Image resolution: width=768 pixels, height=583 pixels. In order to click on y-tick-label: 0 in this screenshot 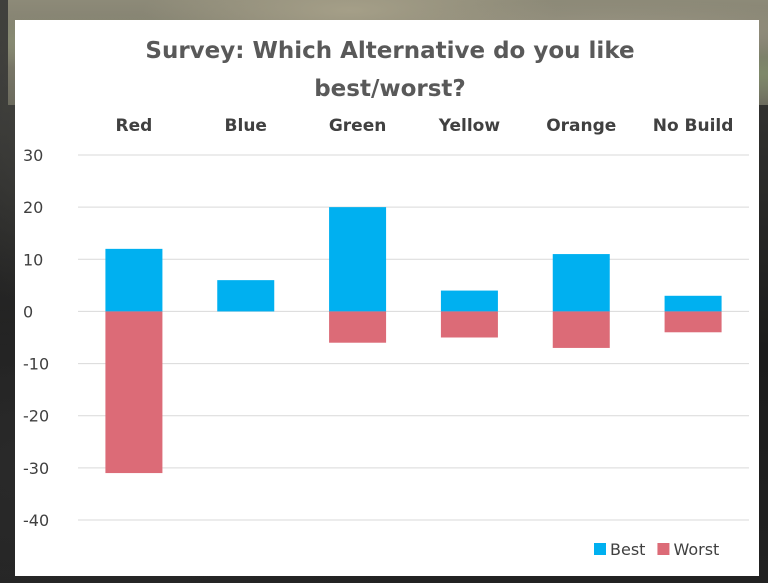, I will do `click(28, 311)`.